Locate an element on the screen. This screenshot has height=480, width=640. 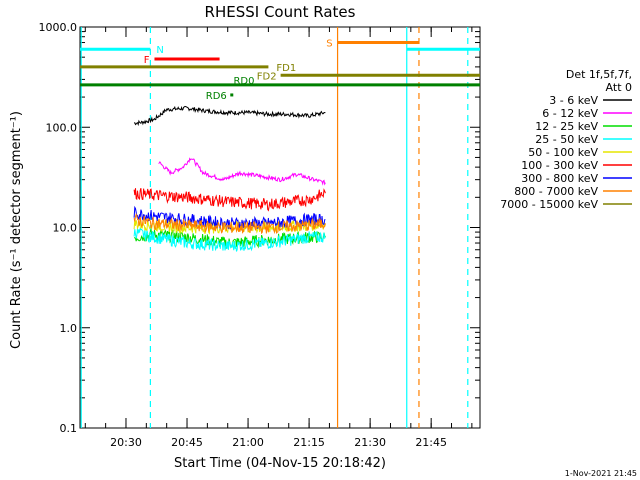
footer-timestamp: 1-Nov-2021 21:45 is located at coordinates (601, 473).